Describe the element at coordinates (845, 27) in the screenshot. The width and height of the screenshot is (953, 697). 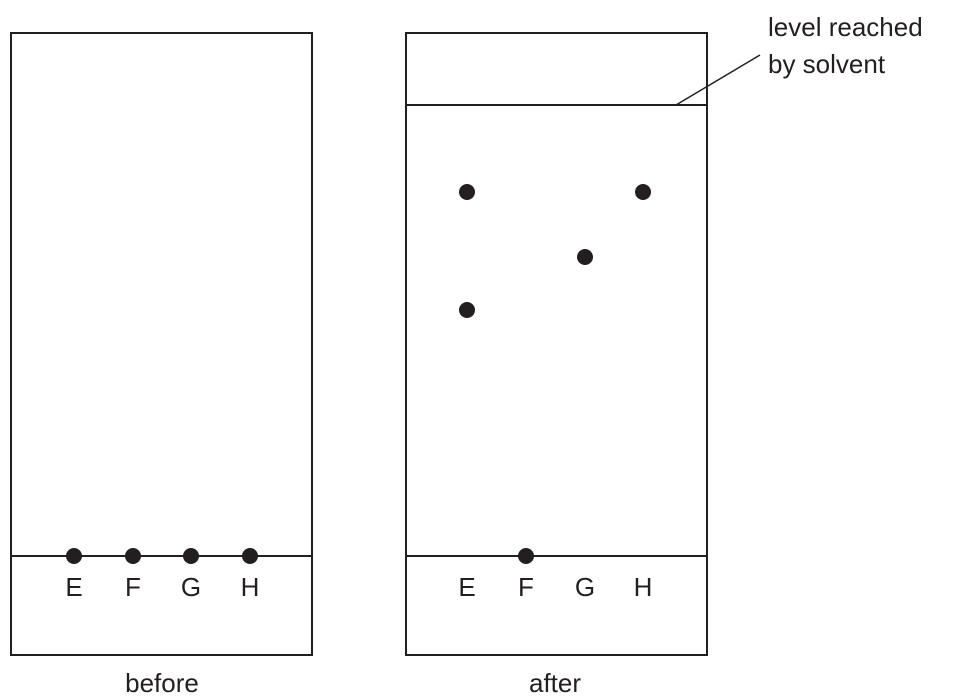
I see `callout-label-line1: level reached` at that location.